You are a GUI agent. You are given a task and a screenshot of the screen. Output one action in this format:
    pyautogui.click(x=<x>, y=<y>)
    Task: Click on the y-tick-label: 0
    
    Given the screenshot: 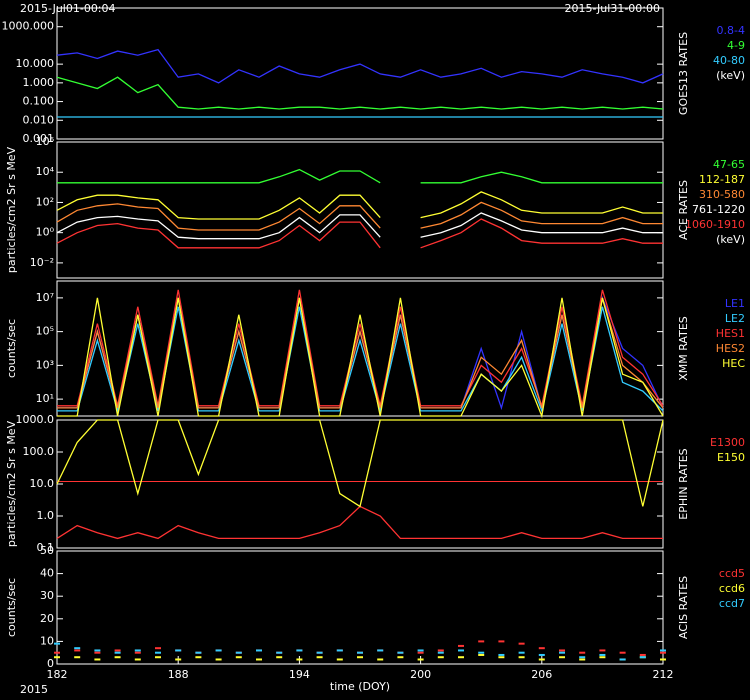 What is the action you would take?
    pyautogui.click(x=50, y=663)
    